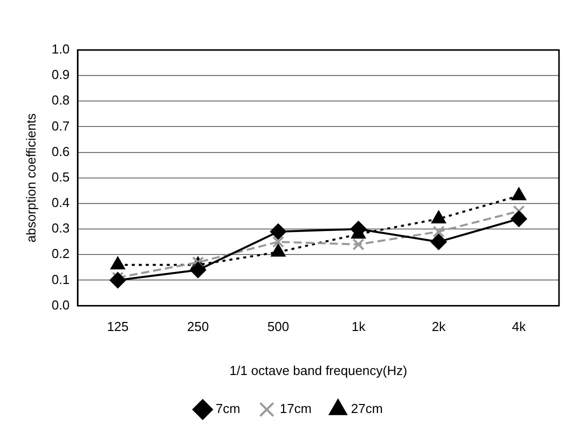  What do you see at coordinates (61, 304) in the screenshot?
I see `y-tick-label: 0.0` at bounding box center [61, 304].